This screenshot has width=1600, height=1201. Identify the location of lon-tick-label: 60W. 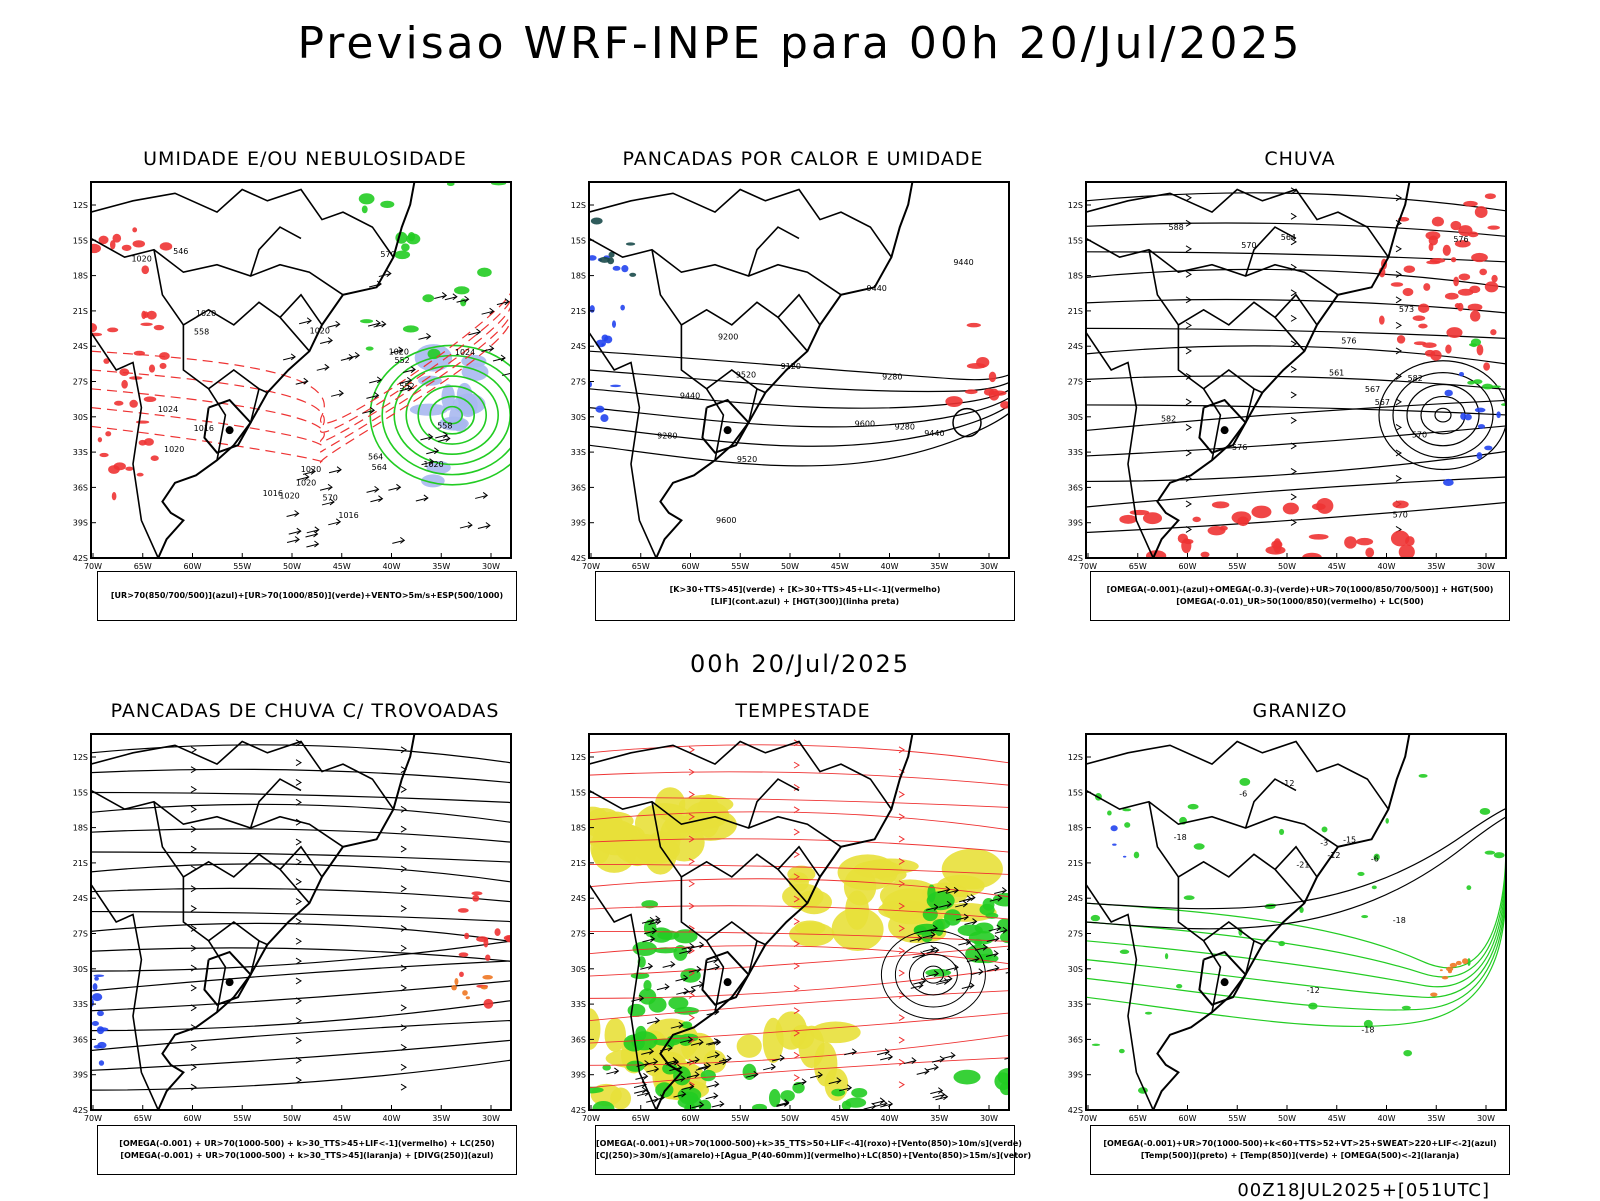
(690, 566).